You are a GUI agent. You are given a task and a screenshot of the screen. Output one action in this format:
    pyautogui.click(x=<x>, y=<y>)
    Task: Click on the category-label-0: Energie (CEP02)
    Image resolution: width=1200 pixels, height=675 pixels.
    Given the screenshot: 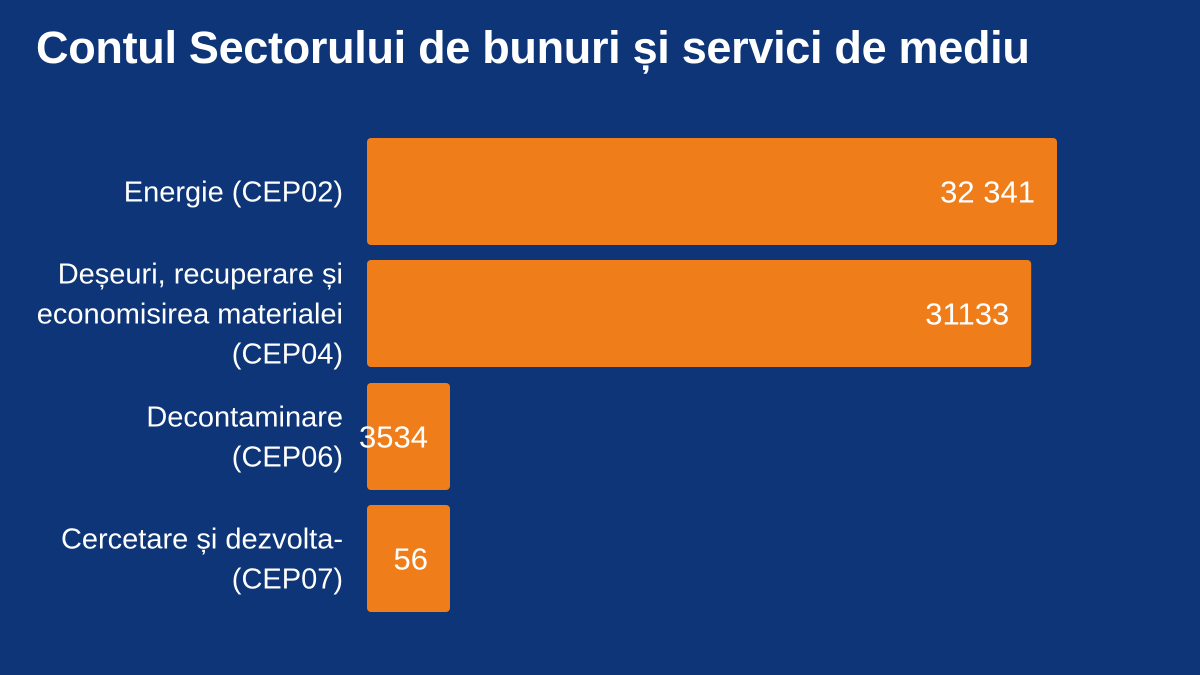 What is the action you would take?
    pyautogui.click(x=233, y=193)
    